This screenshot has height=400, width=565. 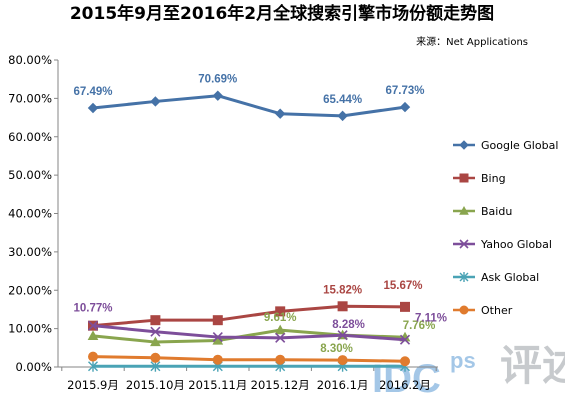 I want to click on legend-item-ask-global: Ask Global, so click(x=496, y=277).